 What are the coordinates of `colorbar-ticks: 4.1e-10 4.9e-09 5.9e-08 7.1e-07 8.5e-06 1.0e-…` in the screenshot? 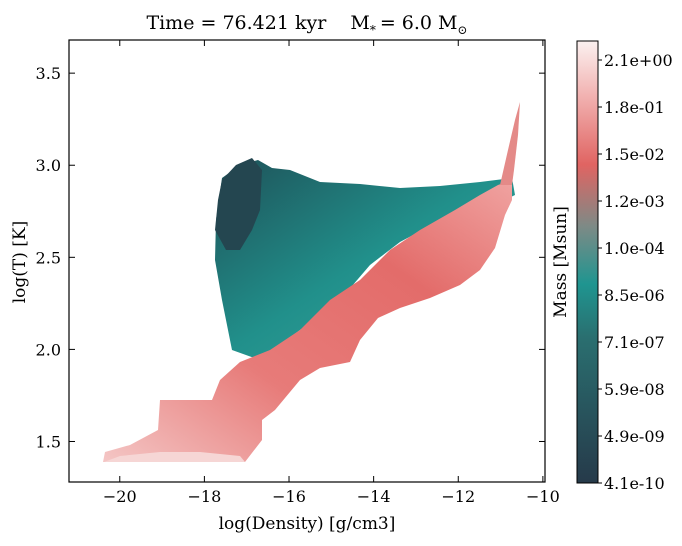 It's located at (635, 272).